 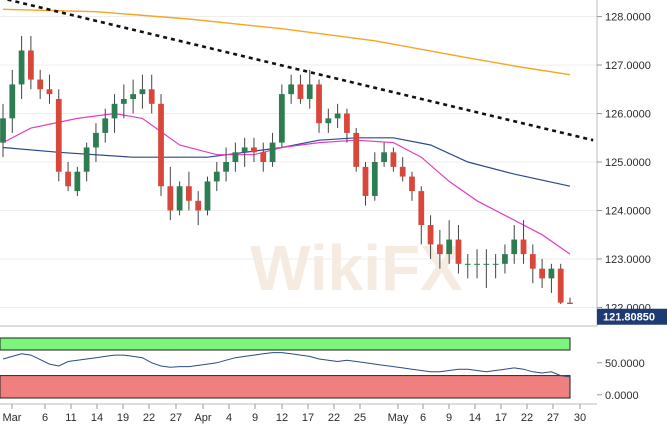 I want to click on y-tick-label: 125.0000, so click(x=628, y=163).